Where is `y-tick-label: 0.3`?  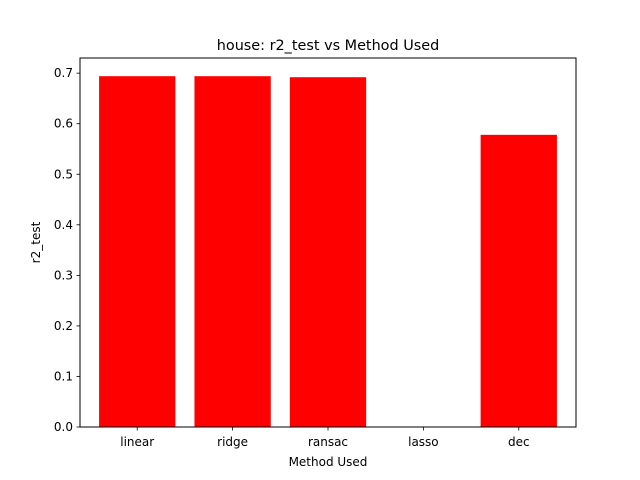 y-tick-label: 0.3 is located at coordinates (63, 275).